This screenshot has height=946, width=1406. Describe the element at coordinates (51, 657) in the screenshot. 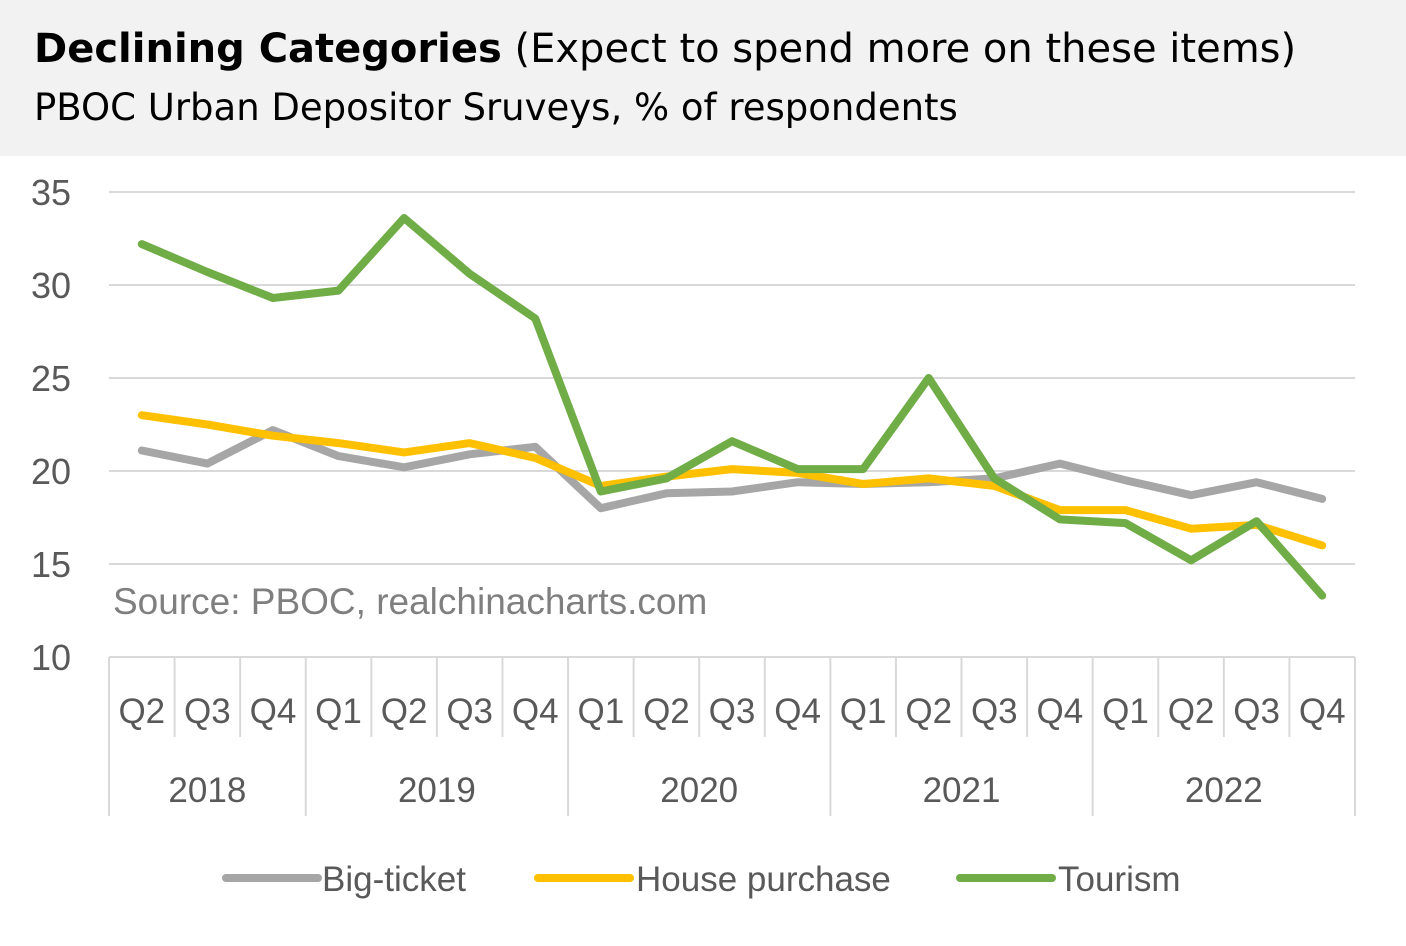

I see `y-tick-label: 10` at that location.